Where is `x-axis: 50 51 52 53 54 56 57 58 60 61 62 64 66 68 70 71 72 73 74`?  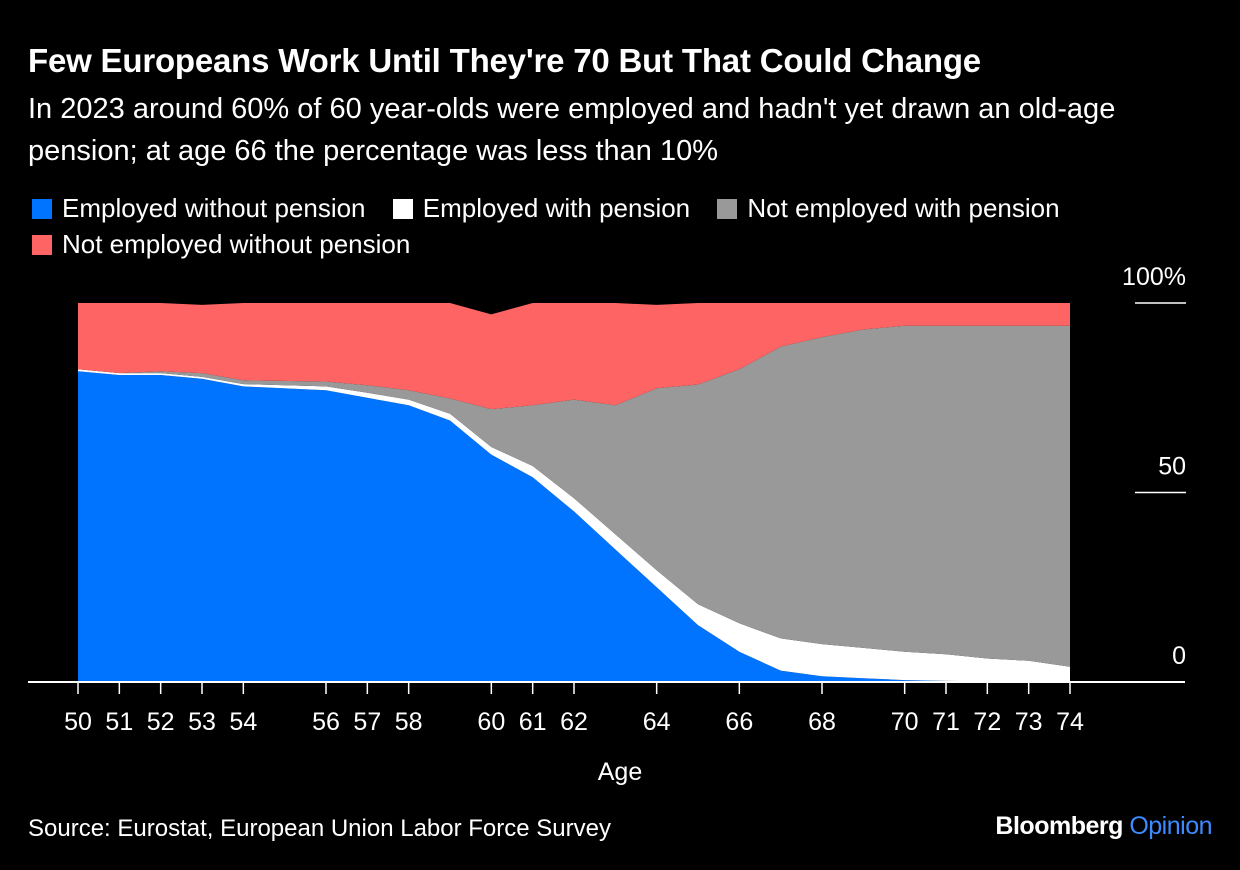 x-axis: 50 51 52 53 54 56 57 58 60 61 62 64 66 68 70 71 72 73 74 is located at coordinates (574, 709).